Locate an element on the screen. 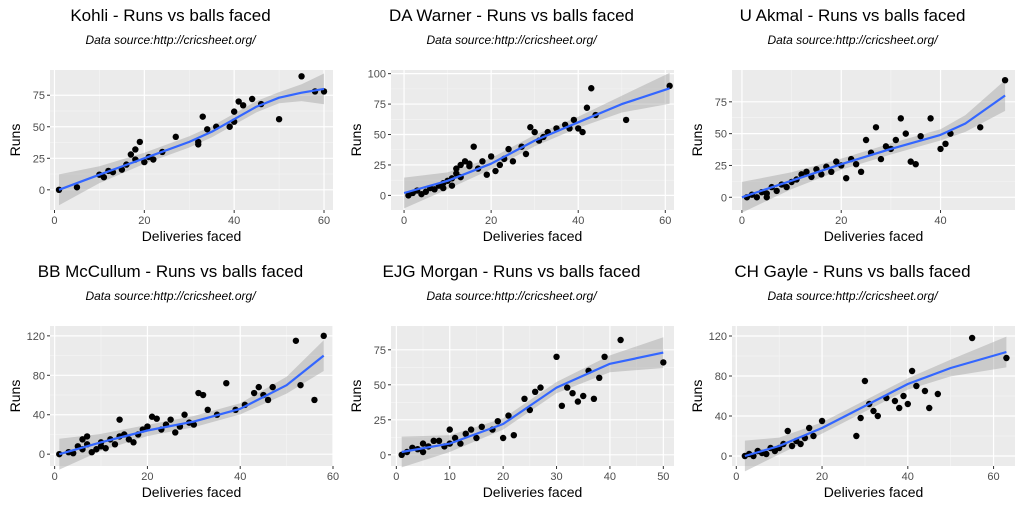  x-tick-label: 0 is located at coordinates (396, 477).